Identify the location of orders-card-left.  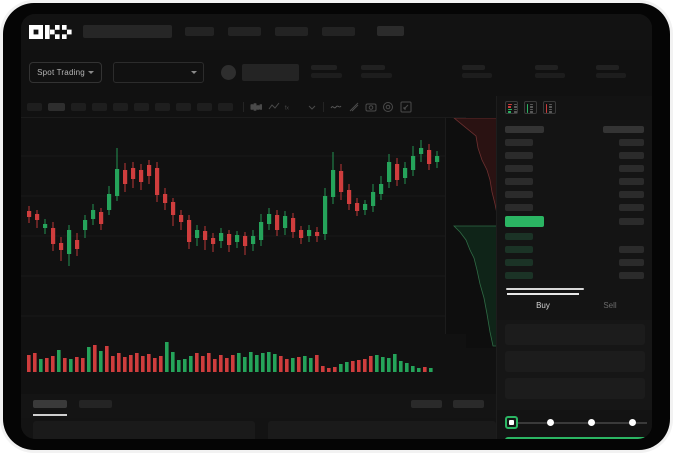
(144, 430).